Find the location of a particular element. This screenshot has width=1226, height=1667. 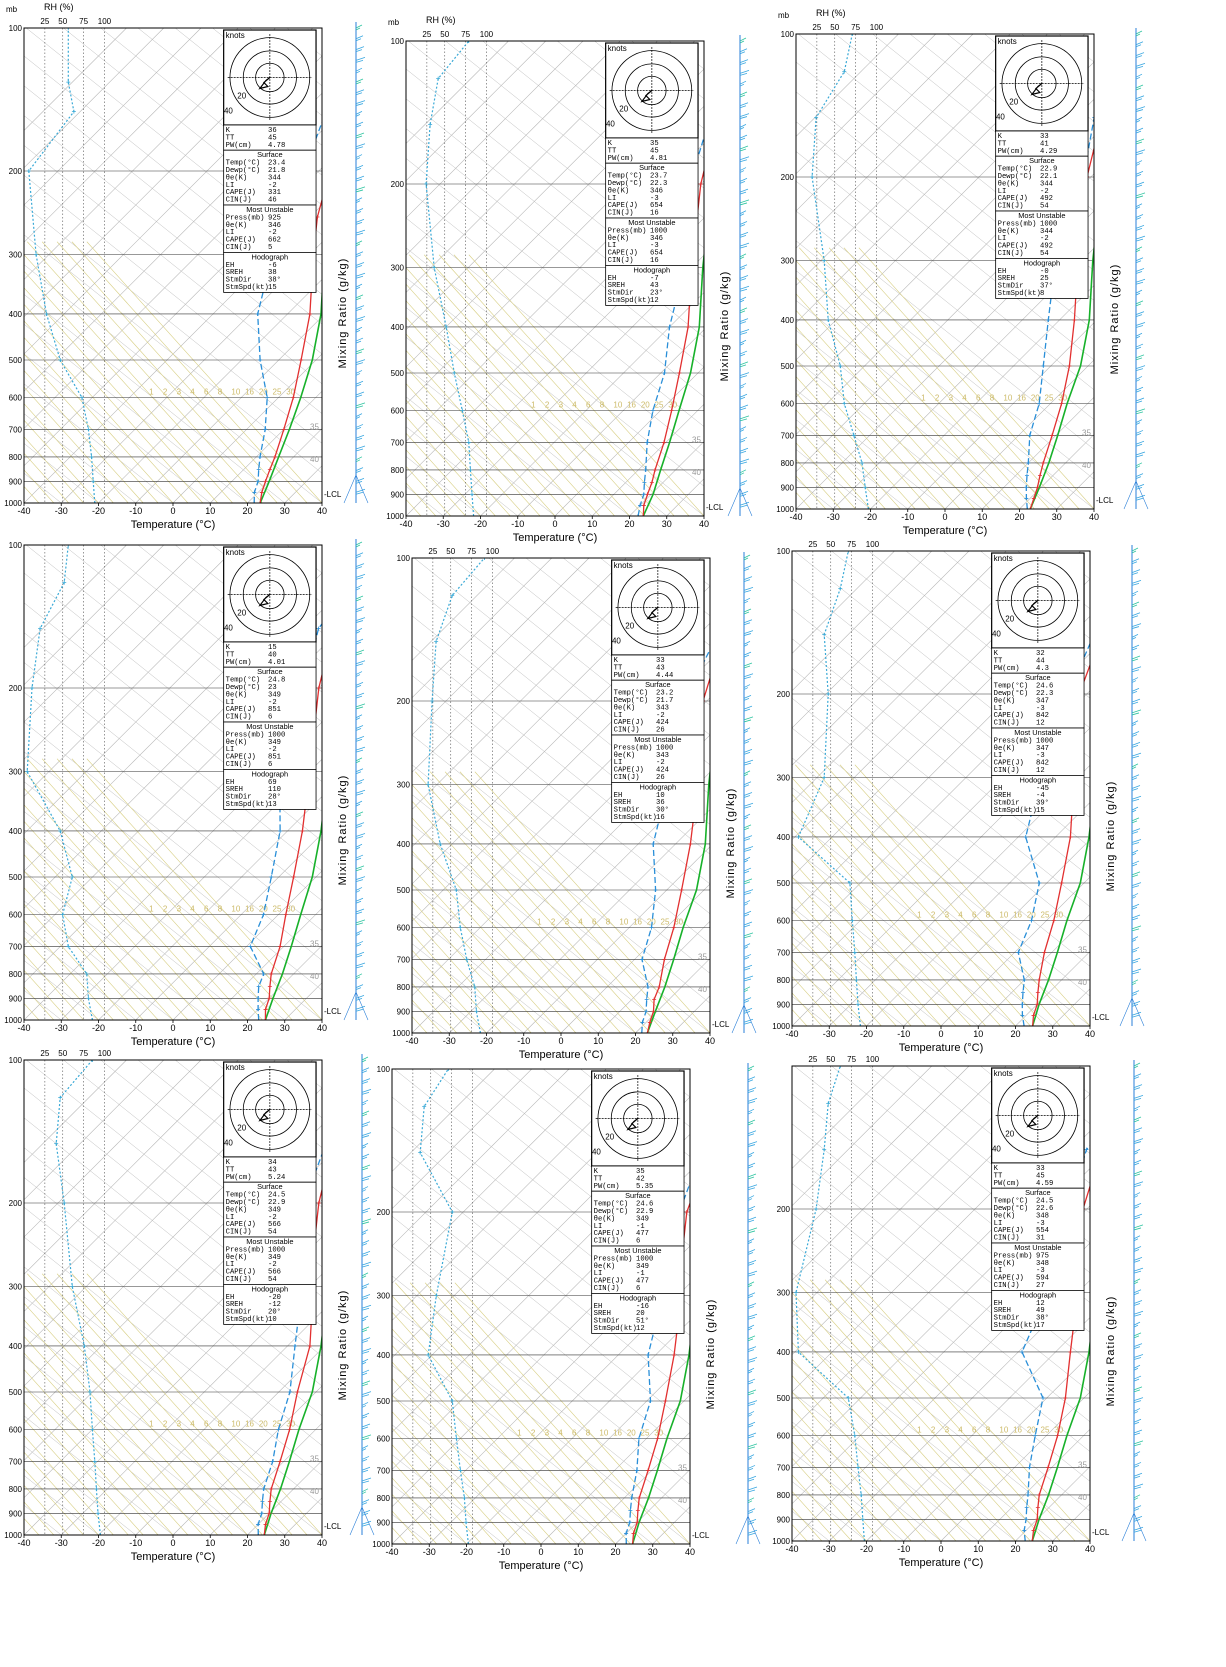

x-tick-label: -20 is located at coordinates (866, 1034).